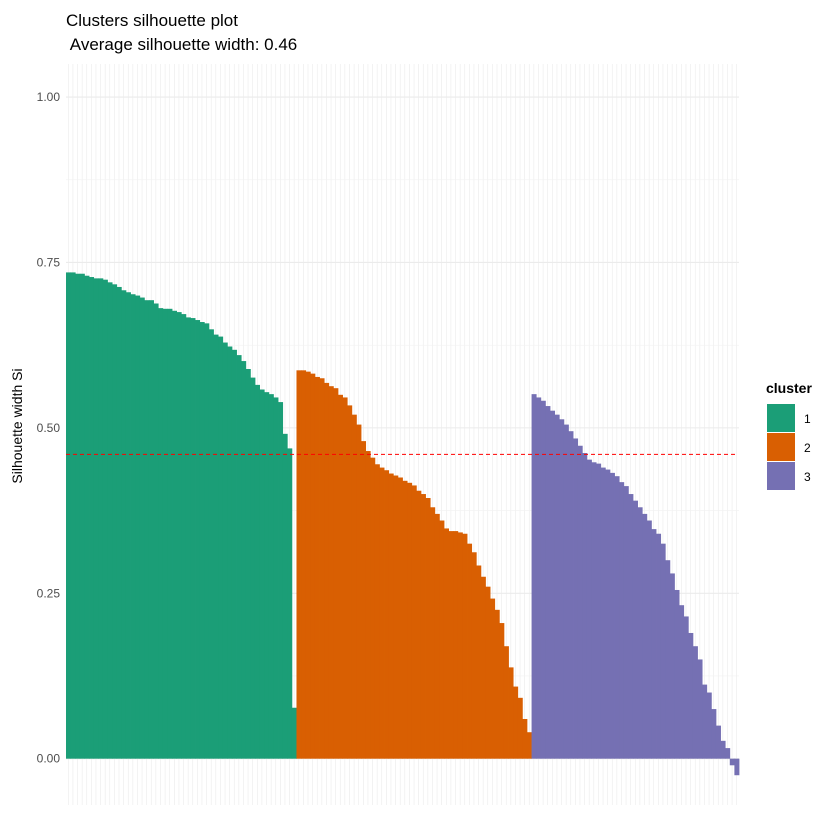 This screenshot has height=840, width=840. I want to click on legend: cluster 1 2 3, so click(789, 435).